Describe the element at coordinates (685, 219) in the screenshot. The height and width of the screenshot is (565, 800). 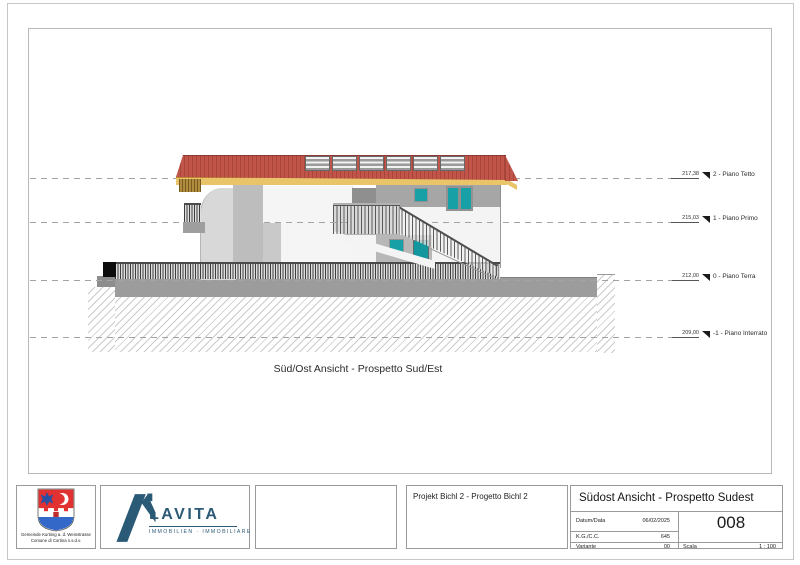
I see `level-value: 215,03` at that location.